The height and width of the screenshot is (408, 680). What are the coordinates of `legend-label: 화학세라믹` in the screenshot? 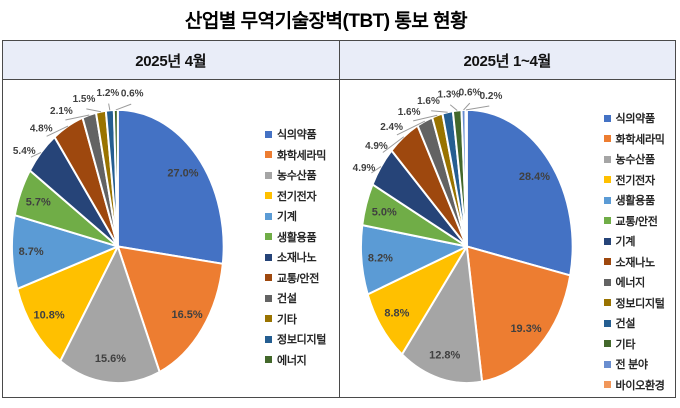 It's located at (640, 139).